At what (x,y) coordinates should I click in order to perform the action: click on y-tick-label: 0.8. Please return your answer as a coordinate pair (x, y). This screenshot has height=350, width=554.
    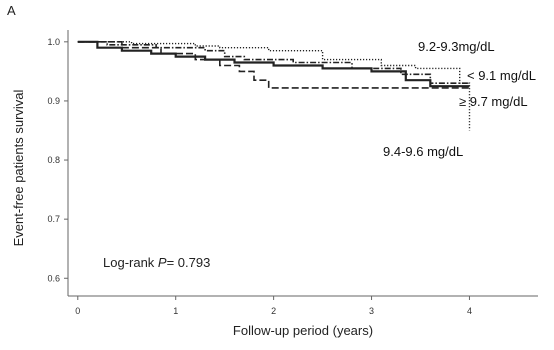
    Looking at the image, I should click on (53, 160).